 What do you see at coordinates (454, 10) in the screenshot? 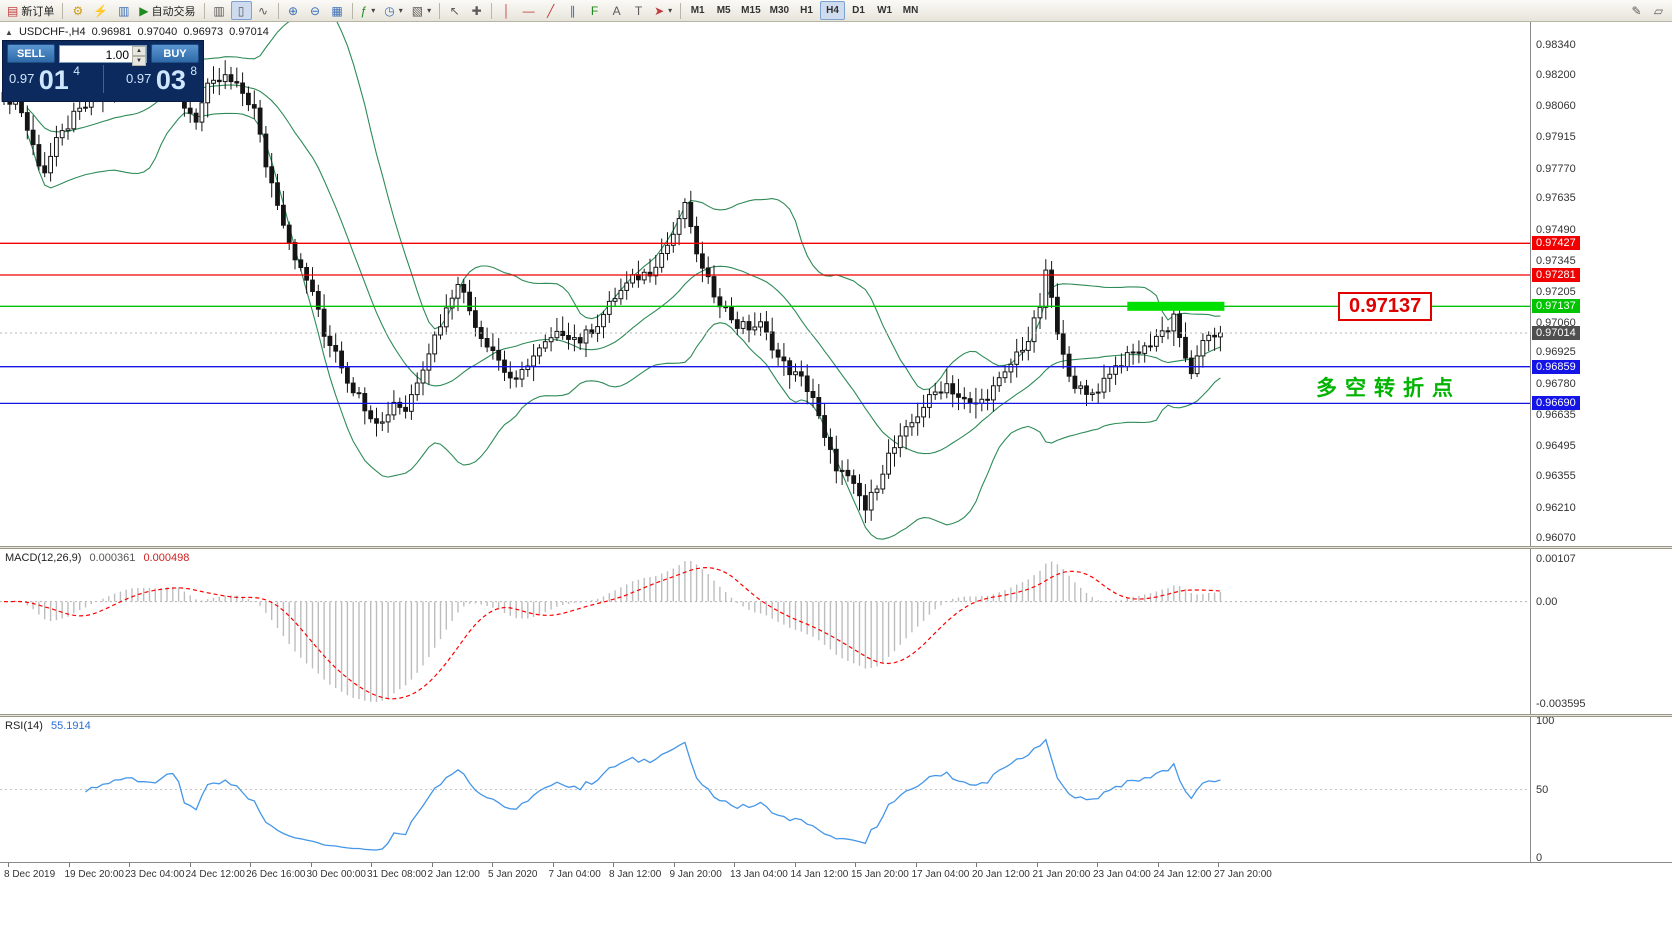
I see `cursor-button: ↖` at bounding box center [454, 10].